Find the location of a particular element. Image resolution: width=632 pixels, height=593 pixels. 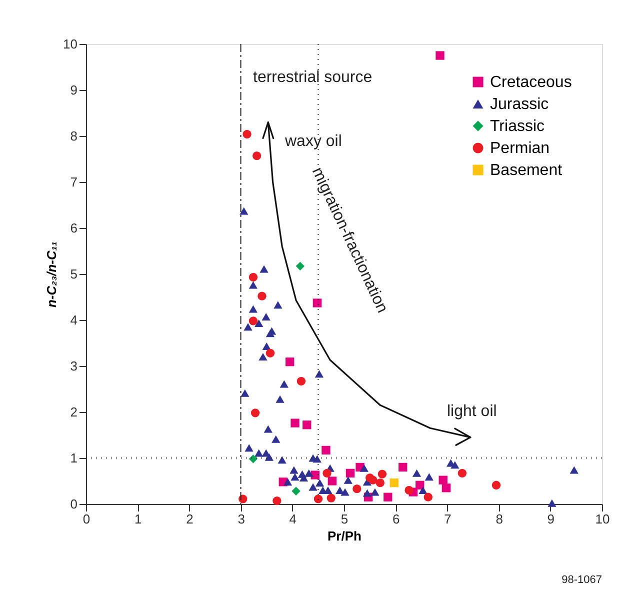

y-tick-label: 3 is located at coordinates (74, 366).